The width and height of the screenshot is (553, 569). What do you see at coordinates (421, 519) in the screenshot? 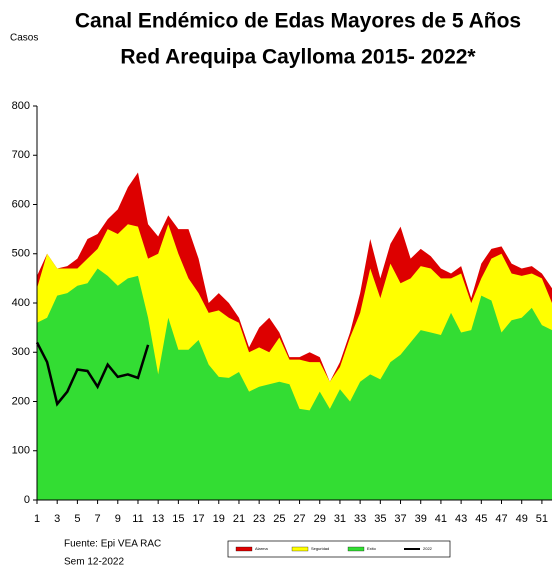
I see `x-tick-label: 39` at bounding box center [421, 519].